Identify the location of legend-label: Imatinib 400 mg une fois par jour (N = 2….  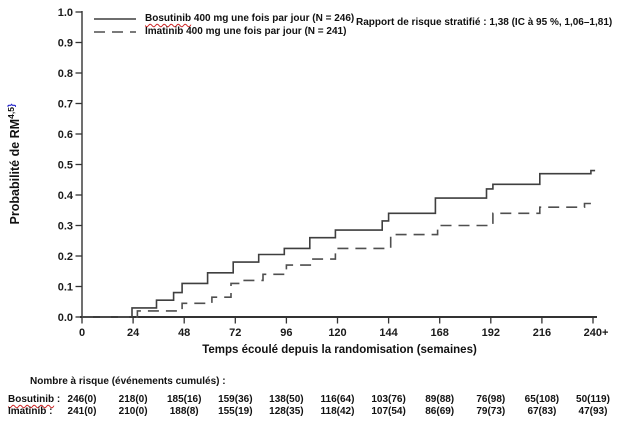
(245, 31).